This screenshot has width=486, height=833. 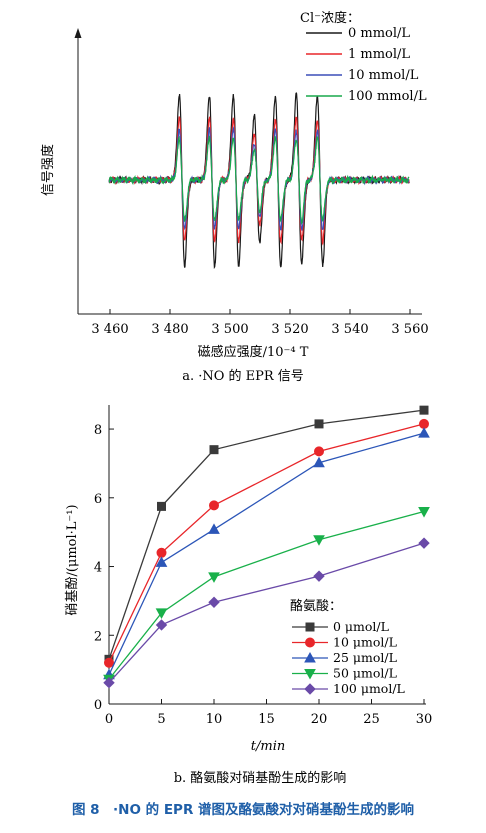 What do you see at coordinates (409, 329) in the screenshot?
I see `epr-x-tick-label: 3 560` at bounding box center [409, 329].